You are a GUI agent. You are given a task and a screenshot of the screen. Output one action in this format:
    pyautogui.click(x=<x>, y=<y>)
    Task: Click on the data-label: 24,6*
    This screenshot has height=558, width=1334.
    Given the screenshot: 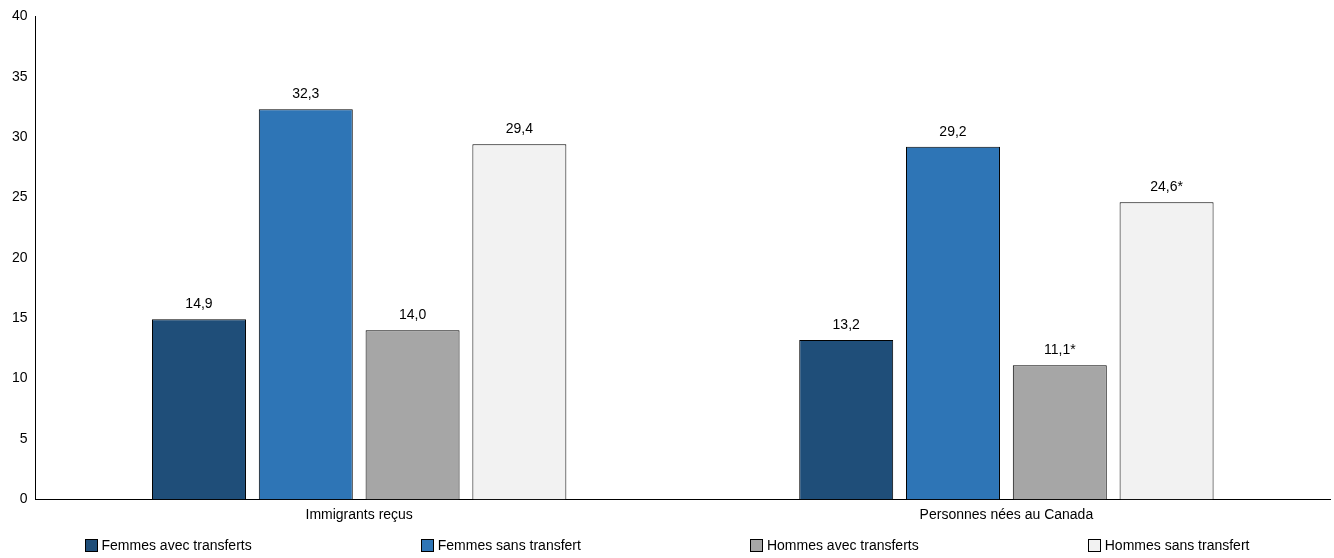 What is the action you would take?
    pyautogui.click(x=1167, y=186)
    